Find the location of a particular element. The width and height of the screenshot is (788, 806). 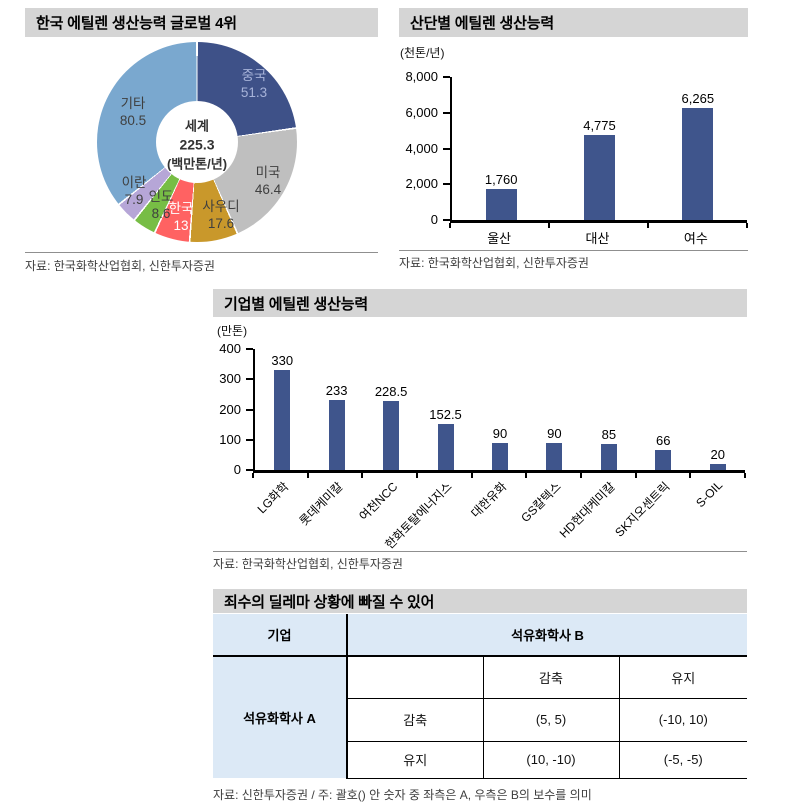

y-axis: 0 2,000 4,000 6,000 8,000 is located at coordinates (424, 148).